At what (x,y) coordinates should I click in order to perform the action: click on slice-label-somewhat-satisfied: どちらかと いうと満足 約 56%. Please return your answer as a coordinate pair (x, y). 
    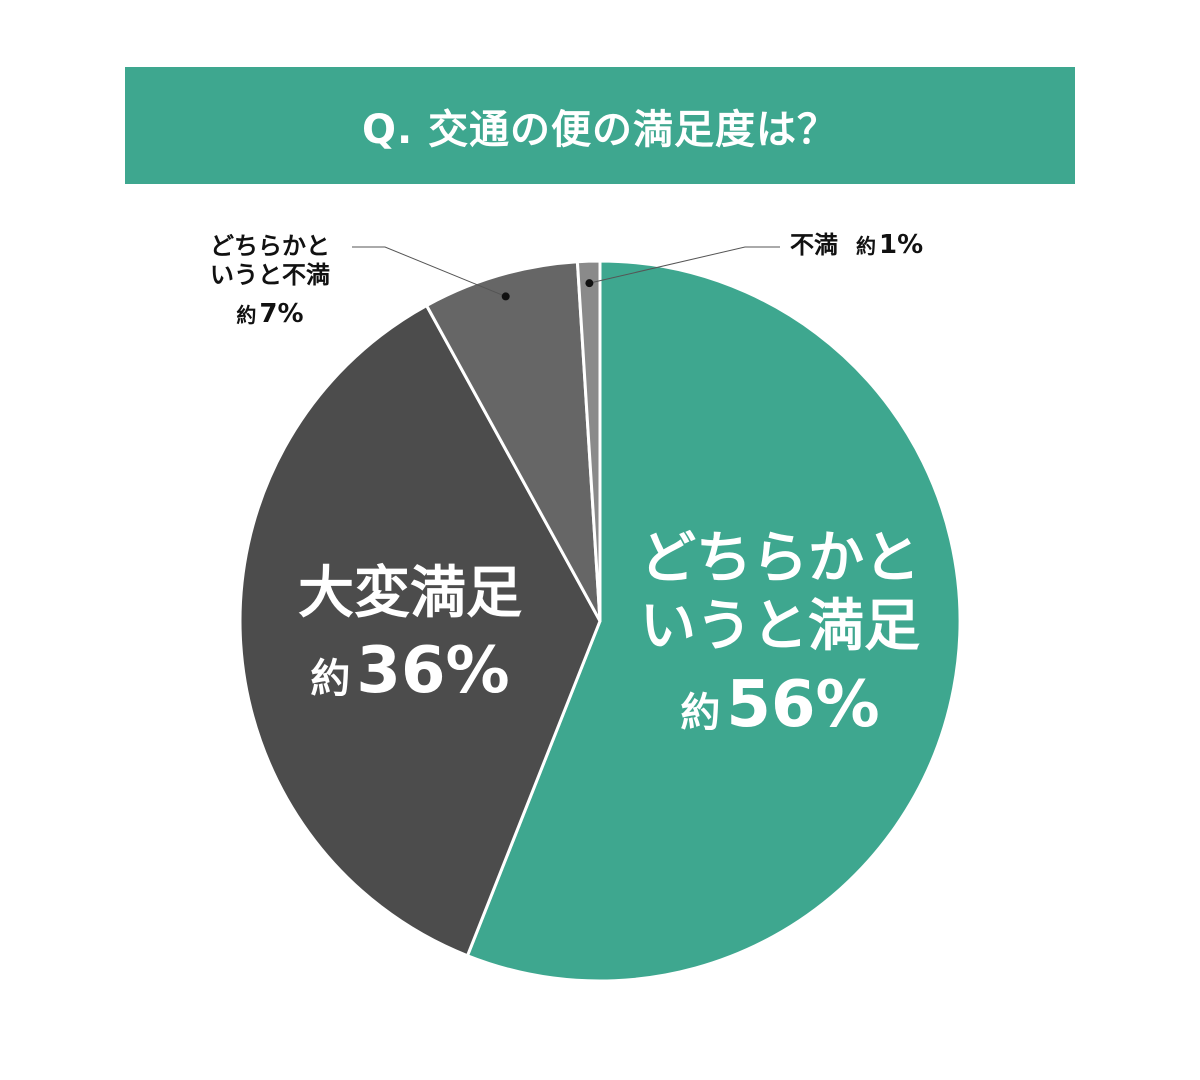
    Looking at the image, I should click on (780, 634).